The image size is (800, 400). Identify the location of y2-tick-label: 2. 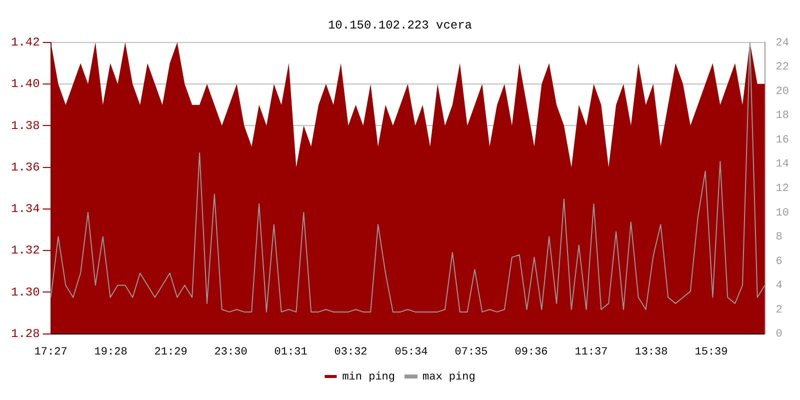
(779, 310).